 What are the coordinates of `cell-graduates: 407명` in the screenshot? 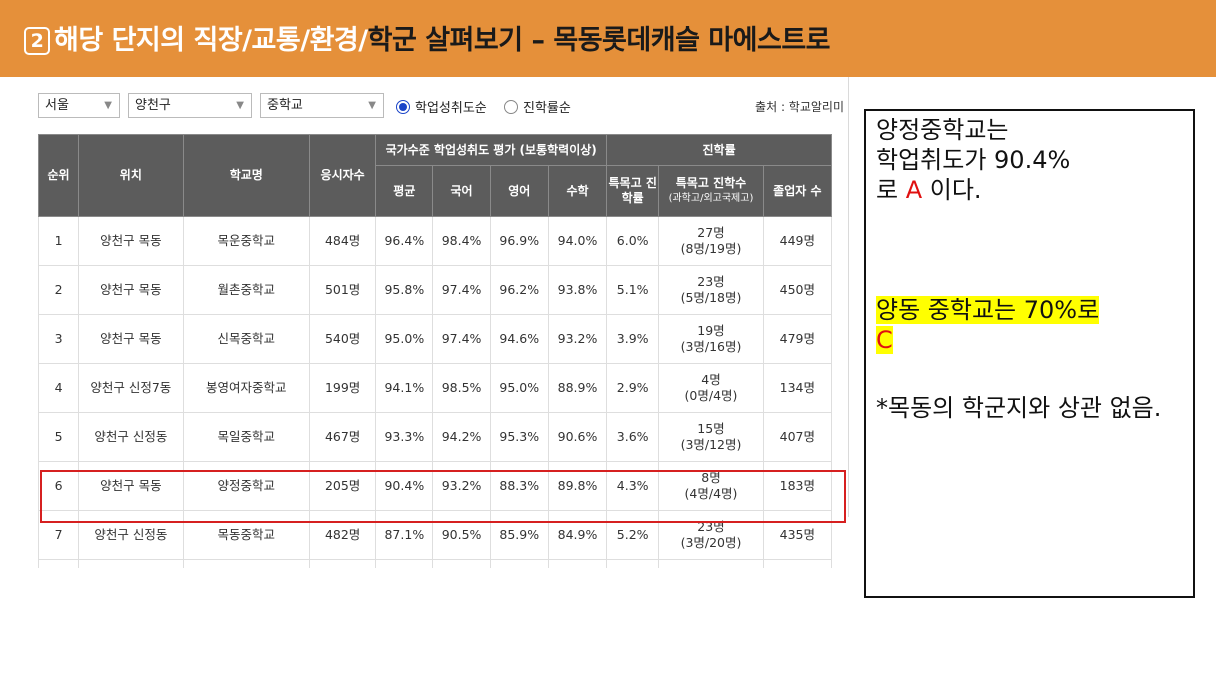 It's located at (797, 437).